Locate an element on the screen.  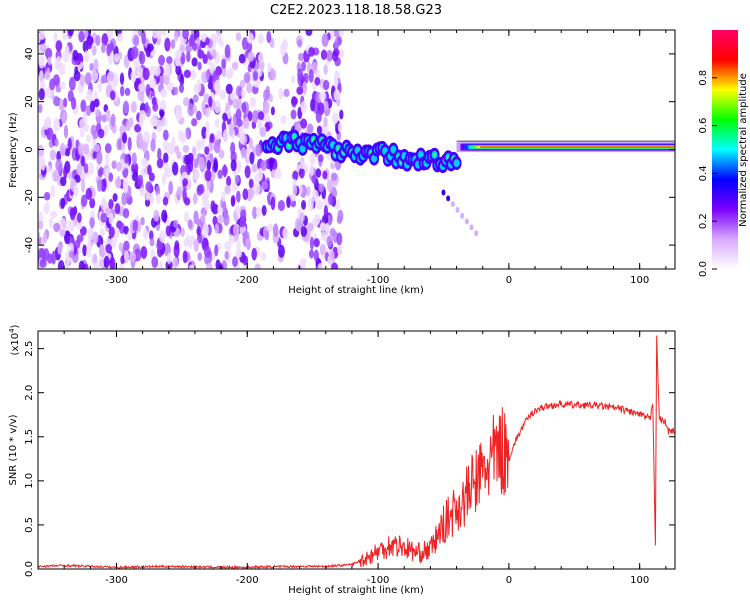
snr-y-scale-suffix: ) is located at coordinates (15, 326).